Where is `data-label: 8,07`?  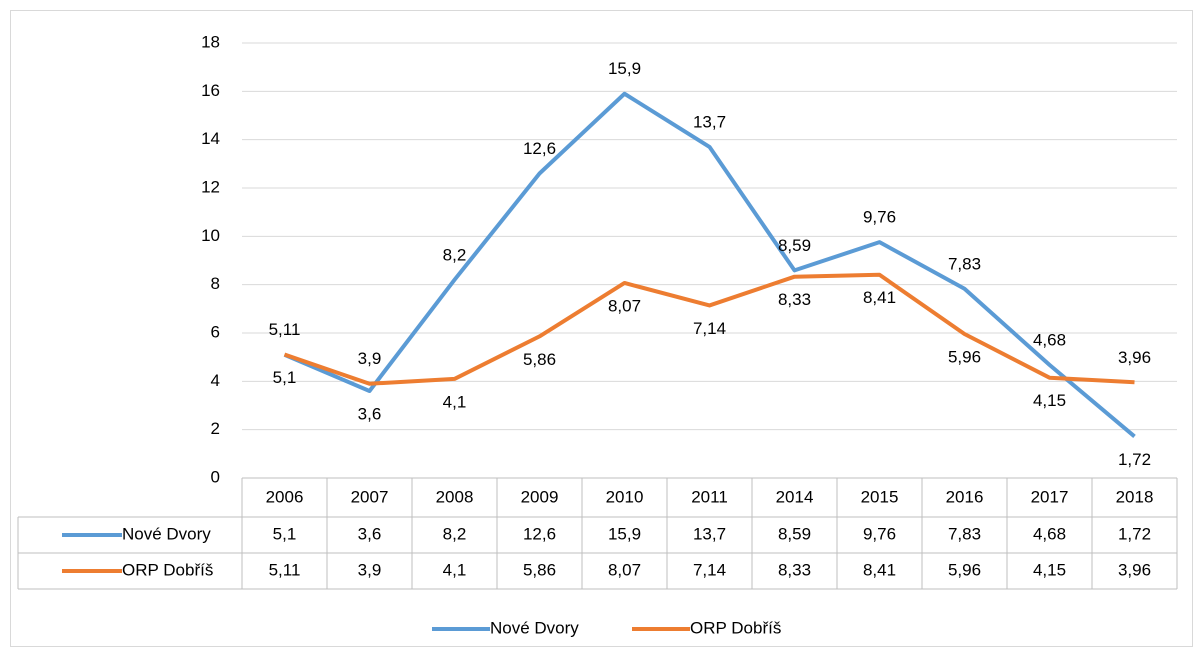
data-label: 8,07 is located at coordinates (624, 305).